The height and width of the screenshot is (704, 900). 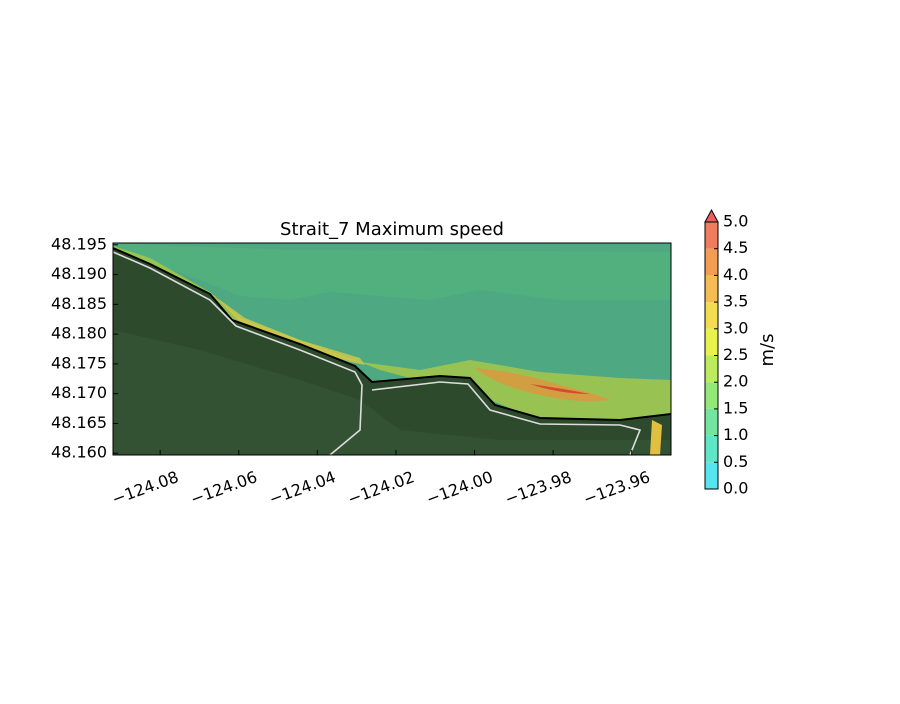 I want to click on y-tick-label: 48.175, so click(x=79, y=362).